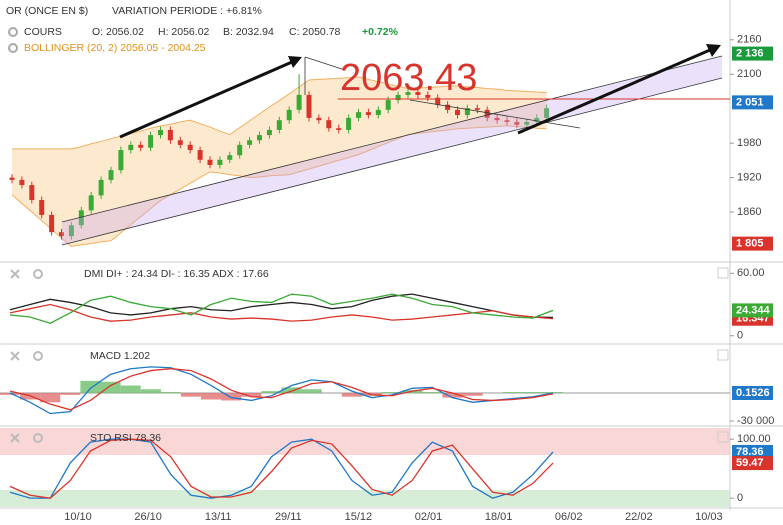  What do you see at coordinates (749, 74) in the screenshot?
I see `y-tick-label: 2100` at bounding box center [749, 74].